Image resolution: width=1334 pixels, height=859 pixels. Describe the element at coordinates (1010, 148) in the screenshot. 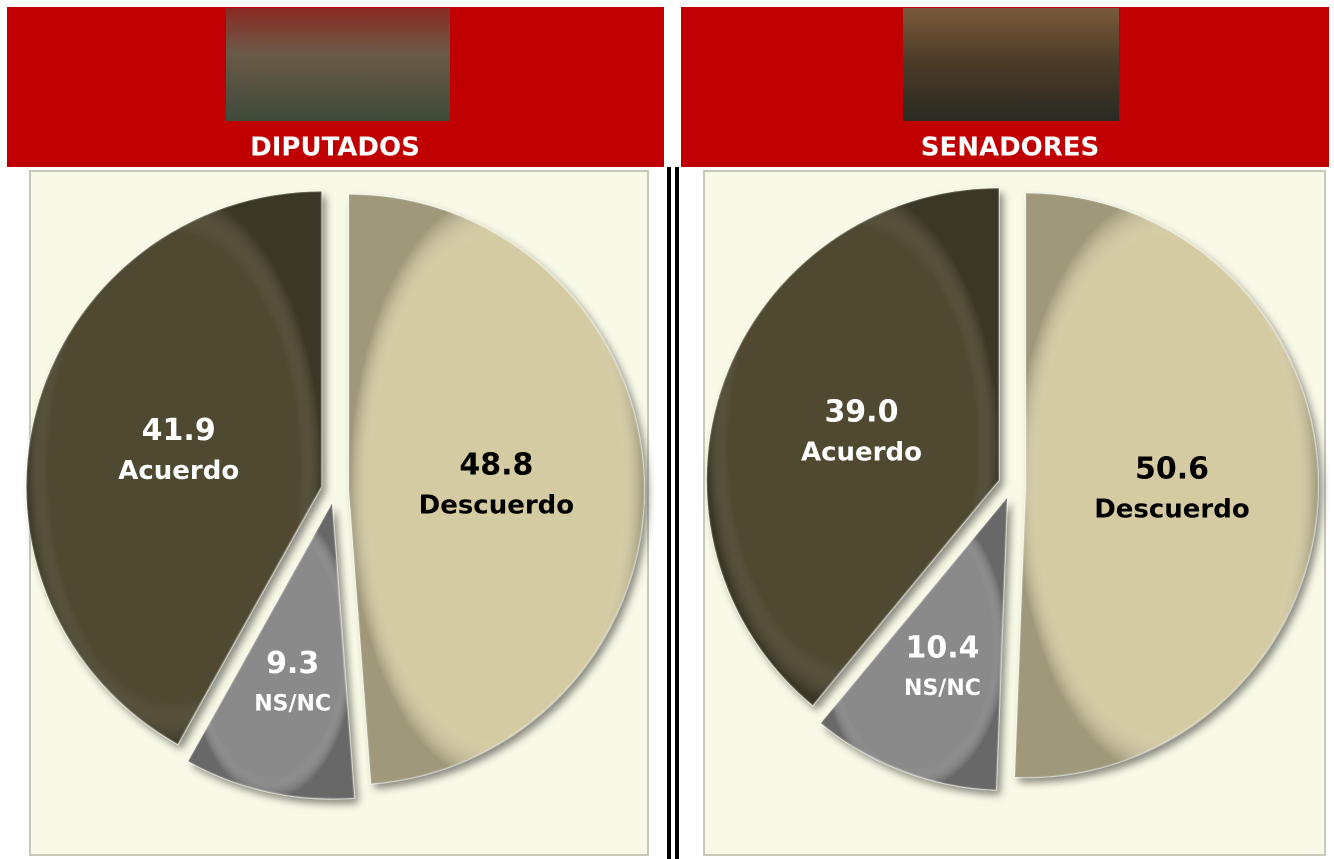

I see `chart-title: SENADORES` at that location.